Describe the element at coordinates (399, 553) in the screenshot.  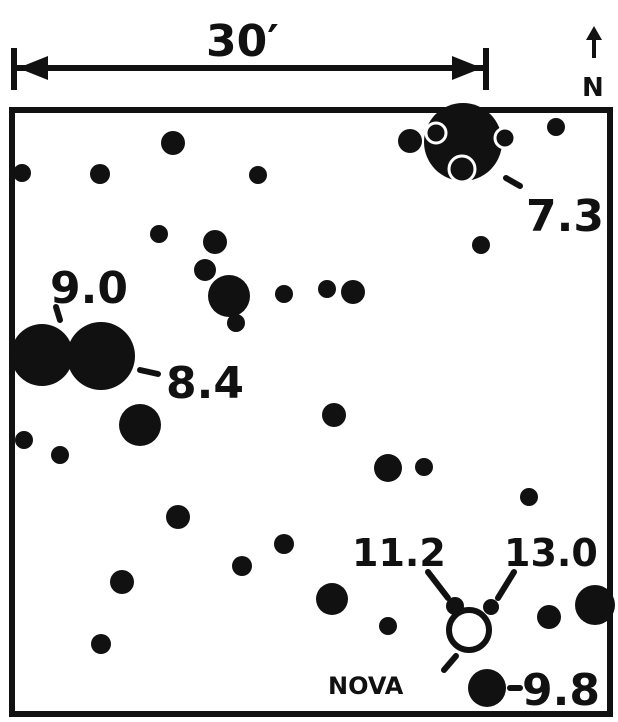
I see `label-mag-11-2: 11.2` at that location.